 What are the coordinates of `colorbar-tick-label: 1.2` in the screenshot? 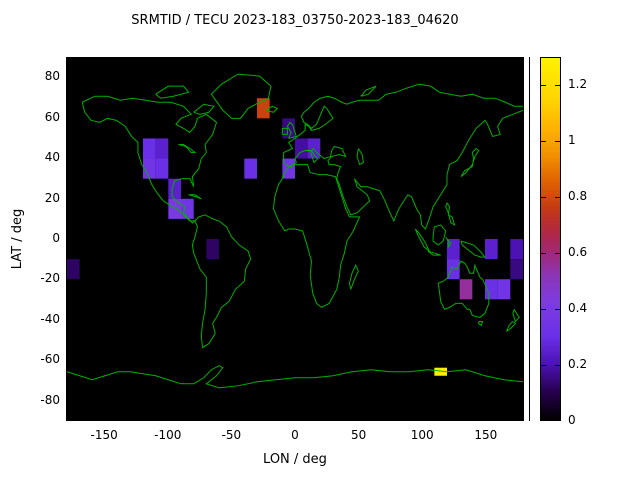 It's located at (578, 84).